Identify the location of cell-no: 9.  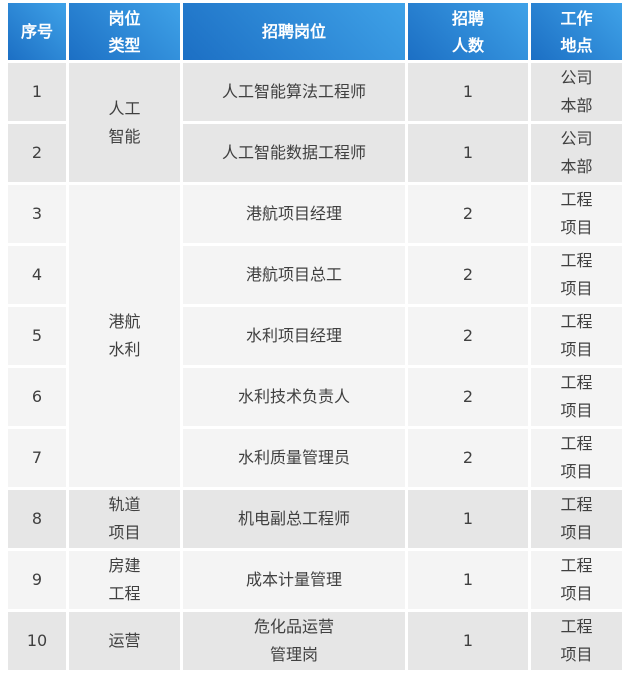
(37, 580).